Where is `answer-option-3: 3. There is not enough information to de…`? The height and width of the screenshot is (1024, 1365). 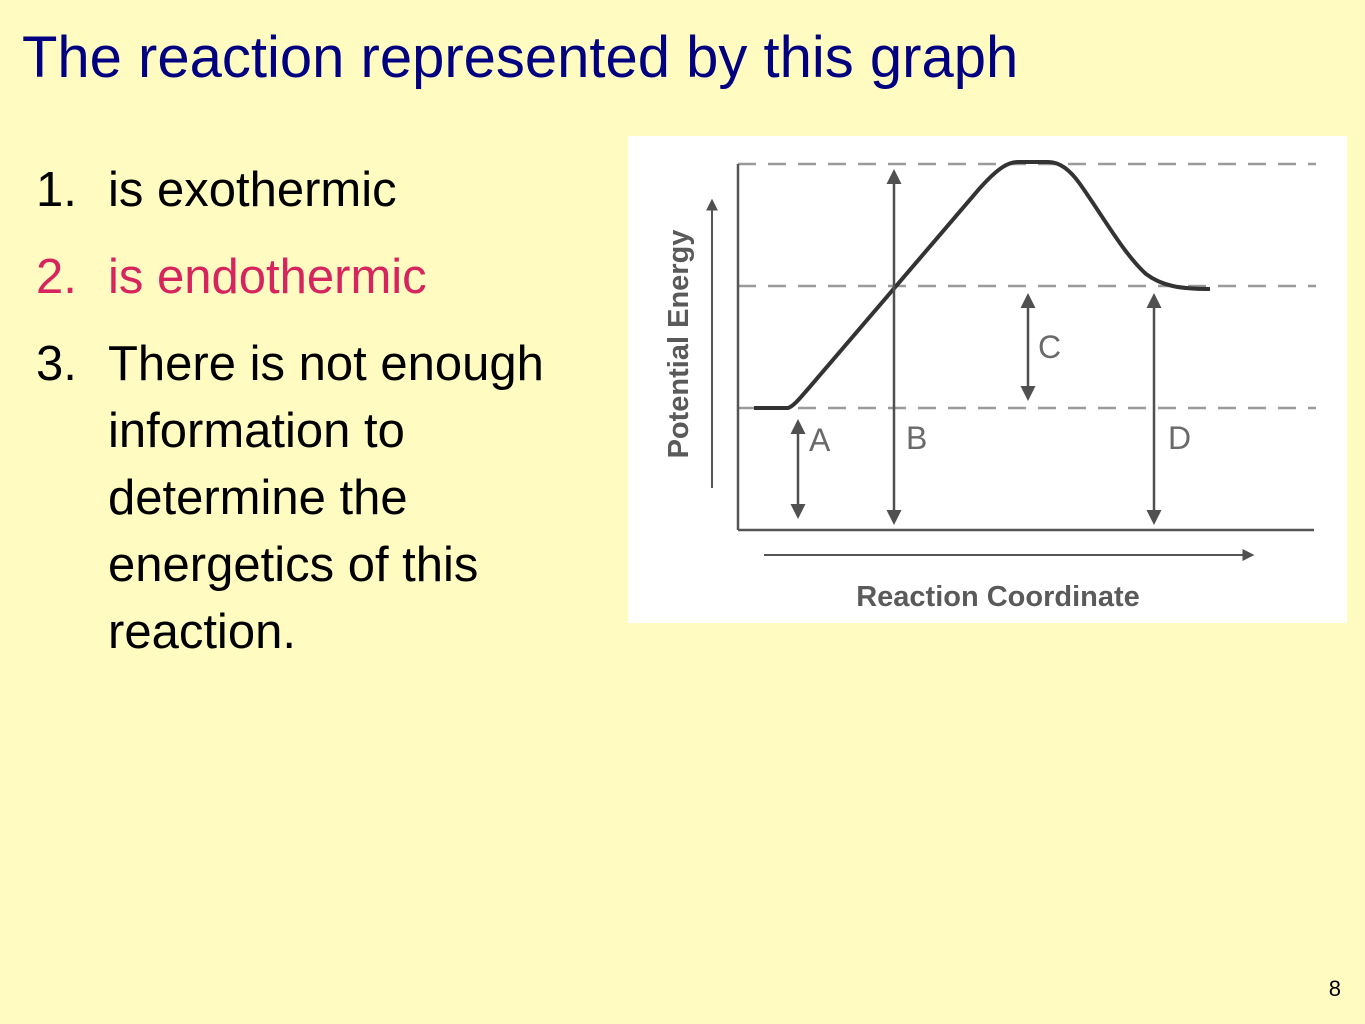 answer-option-3: 3. There is not enough information to de… is located at coordinates (328, 498).